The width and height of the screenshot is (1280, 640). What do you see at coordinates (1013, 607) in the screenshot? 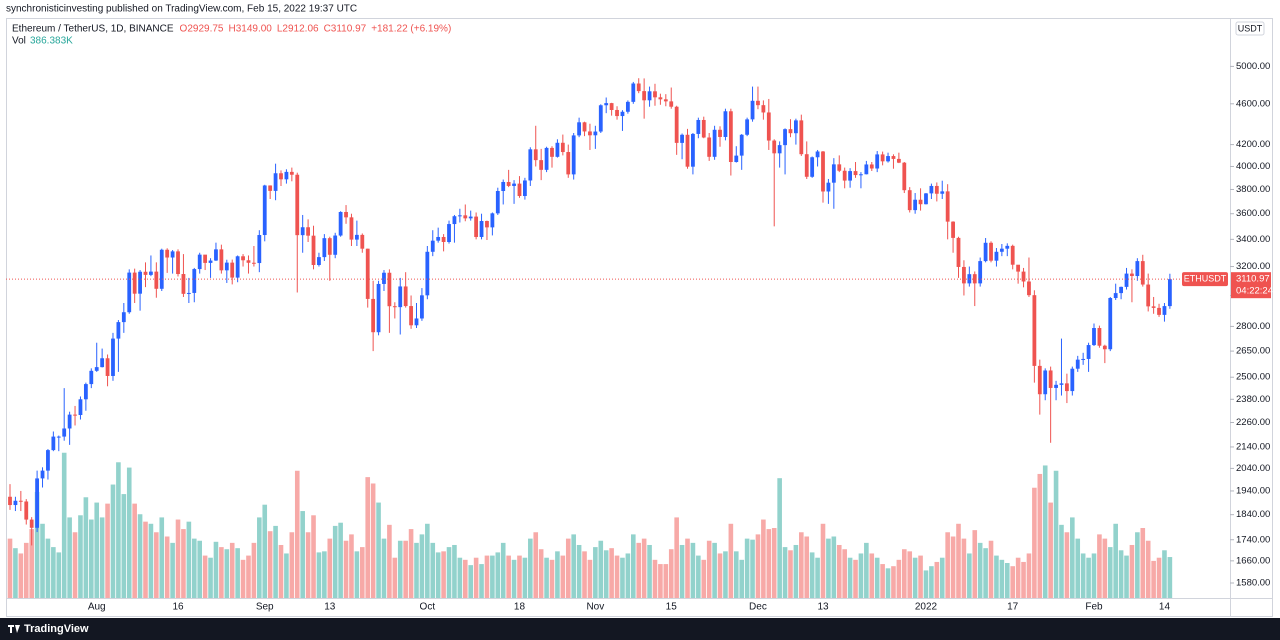
I see `x-tick-label: 17` at bounding box center [1013, 607].